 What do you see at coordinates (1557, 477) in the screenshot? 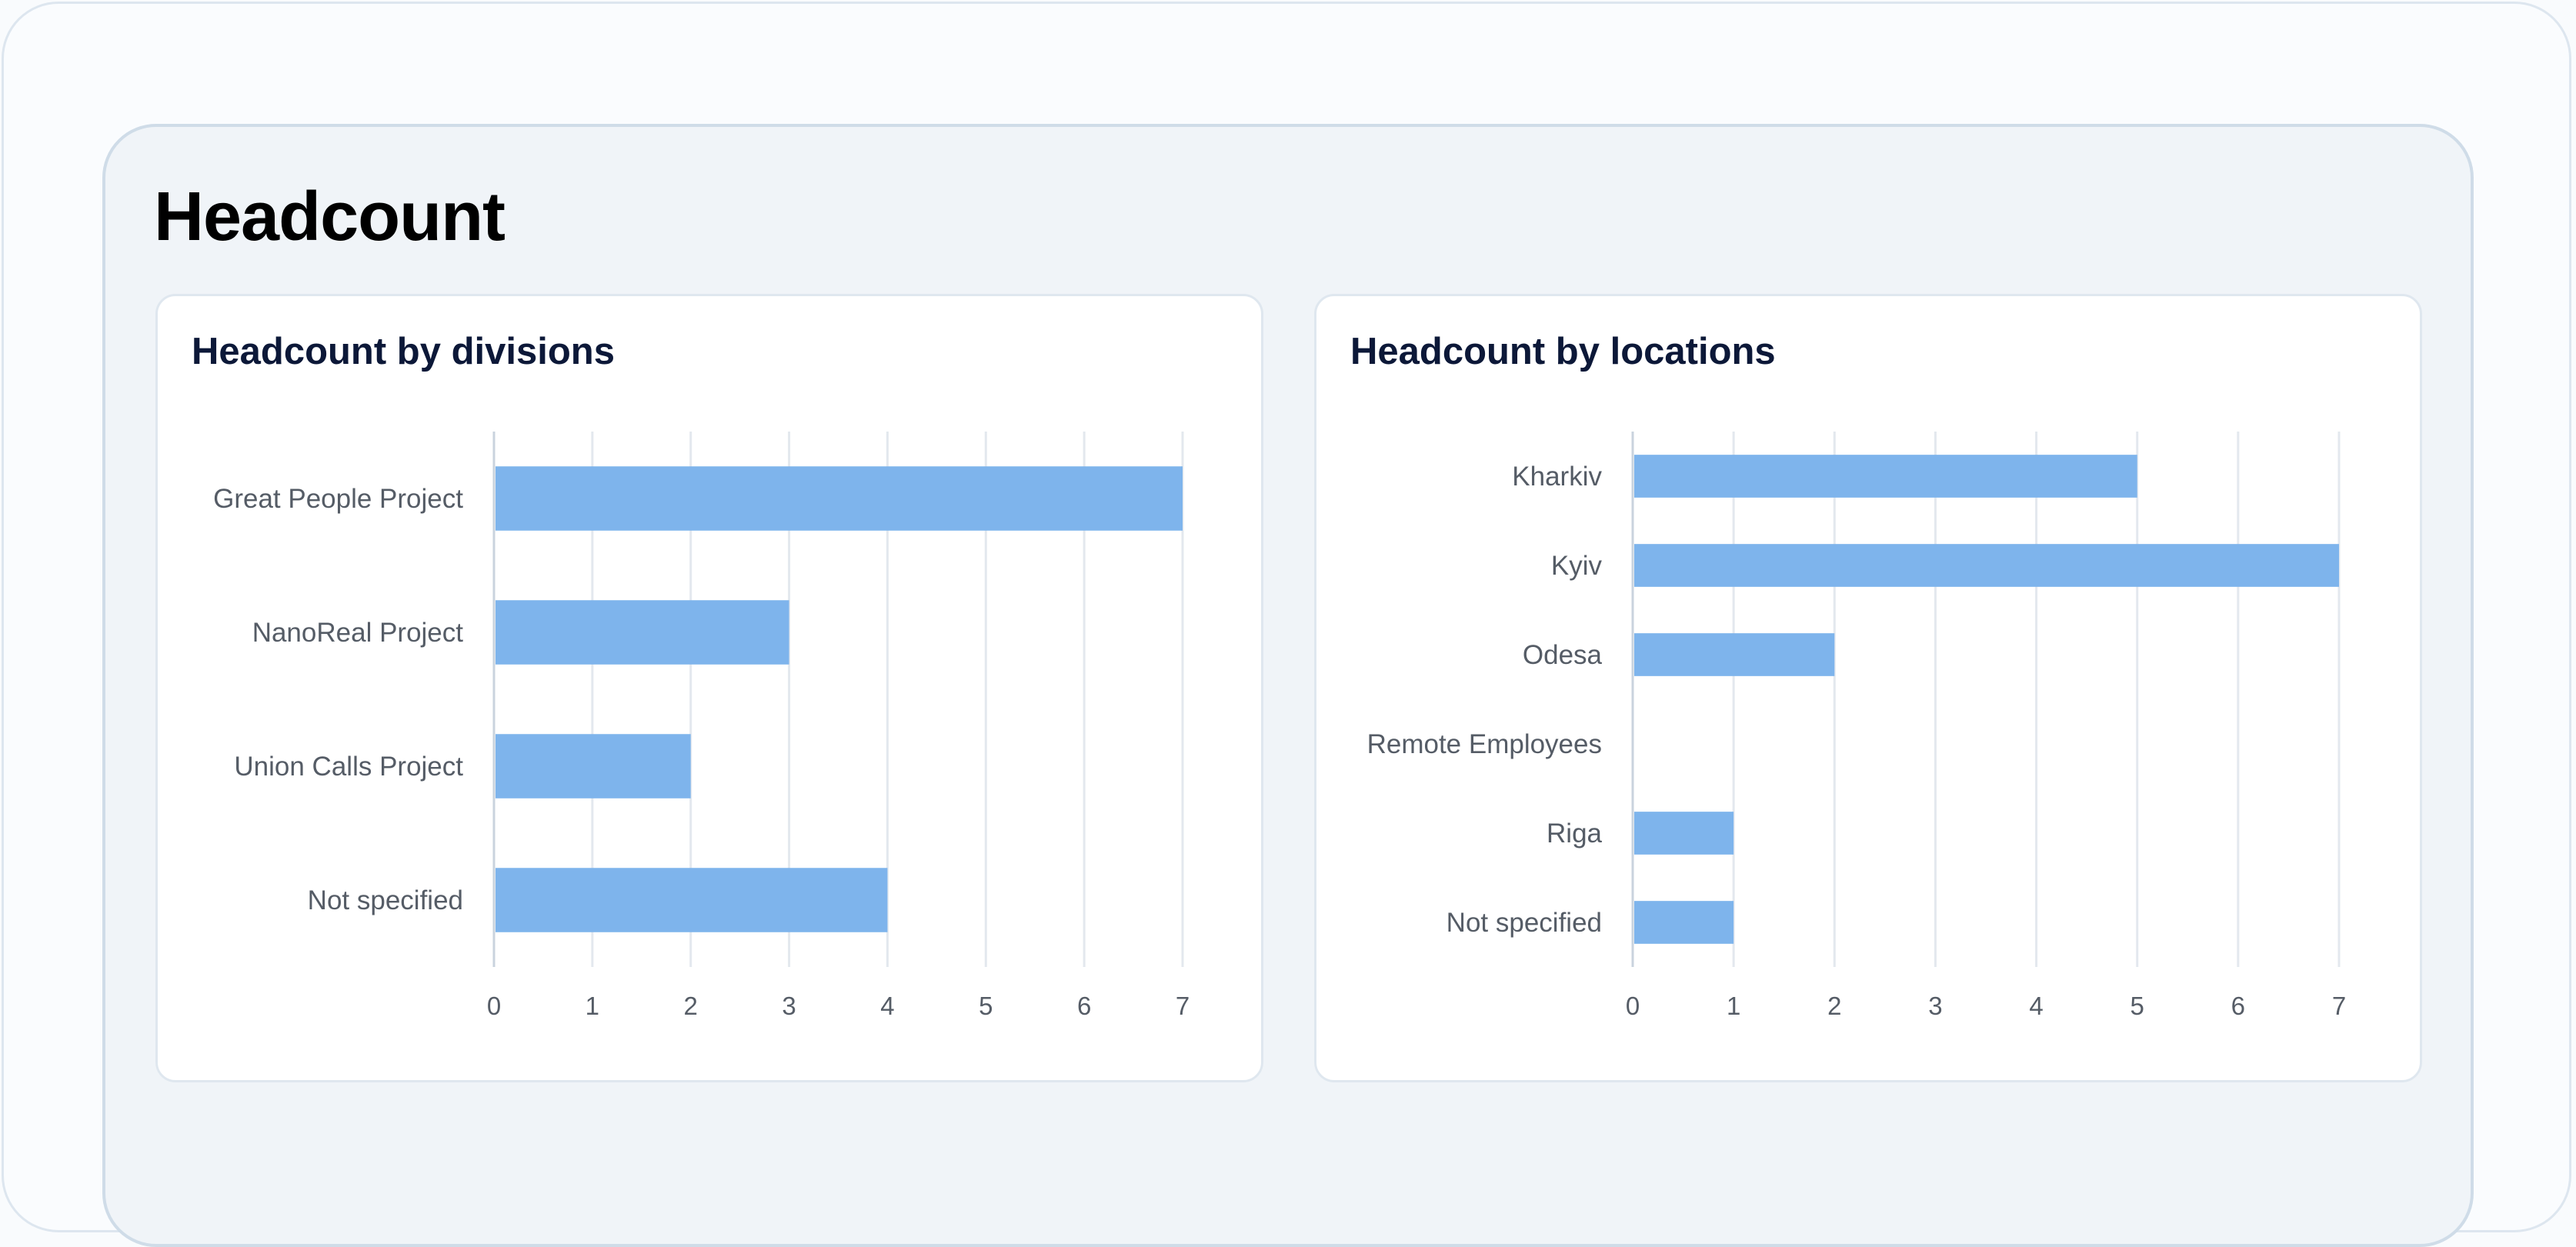
I see `category-label: Kharkiv` at bounding box center [1557, 477].